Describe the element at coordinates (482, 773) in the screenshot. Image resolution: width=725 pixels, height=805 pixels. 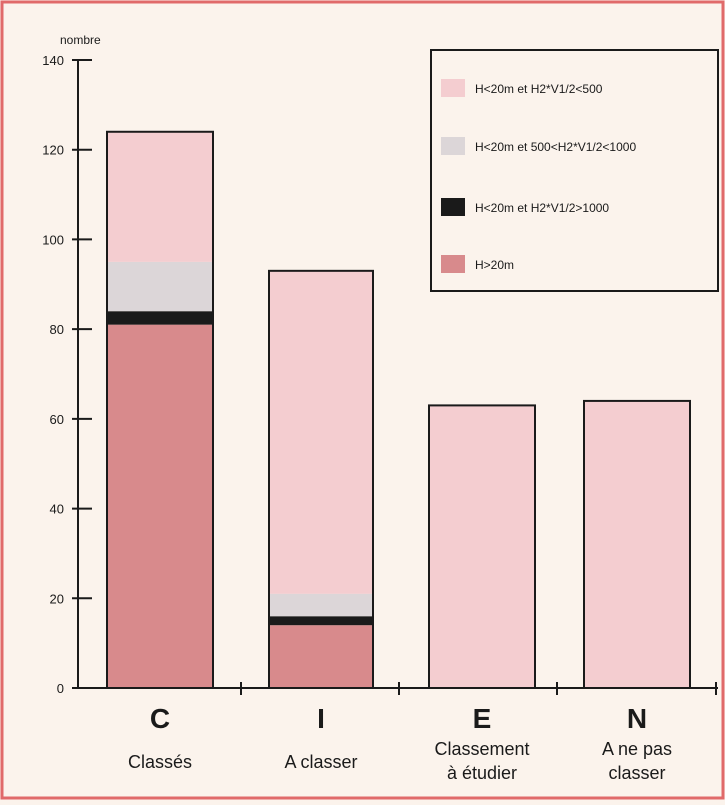
I see `category-label: à étudier` at that location.